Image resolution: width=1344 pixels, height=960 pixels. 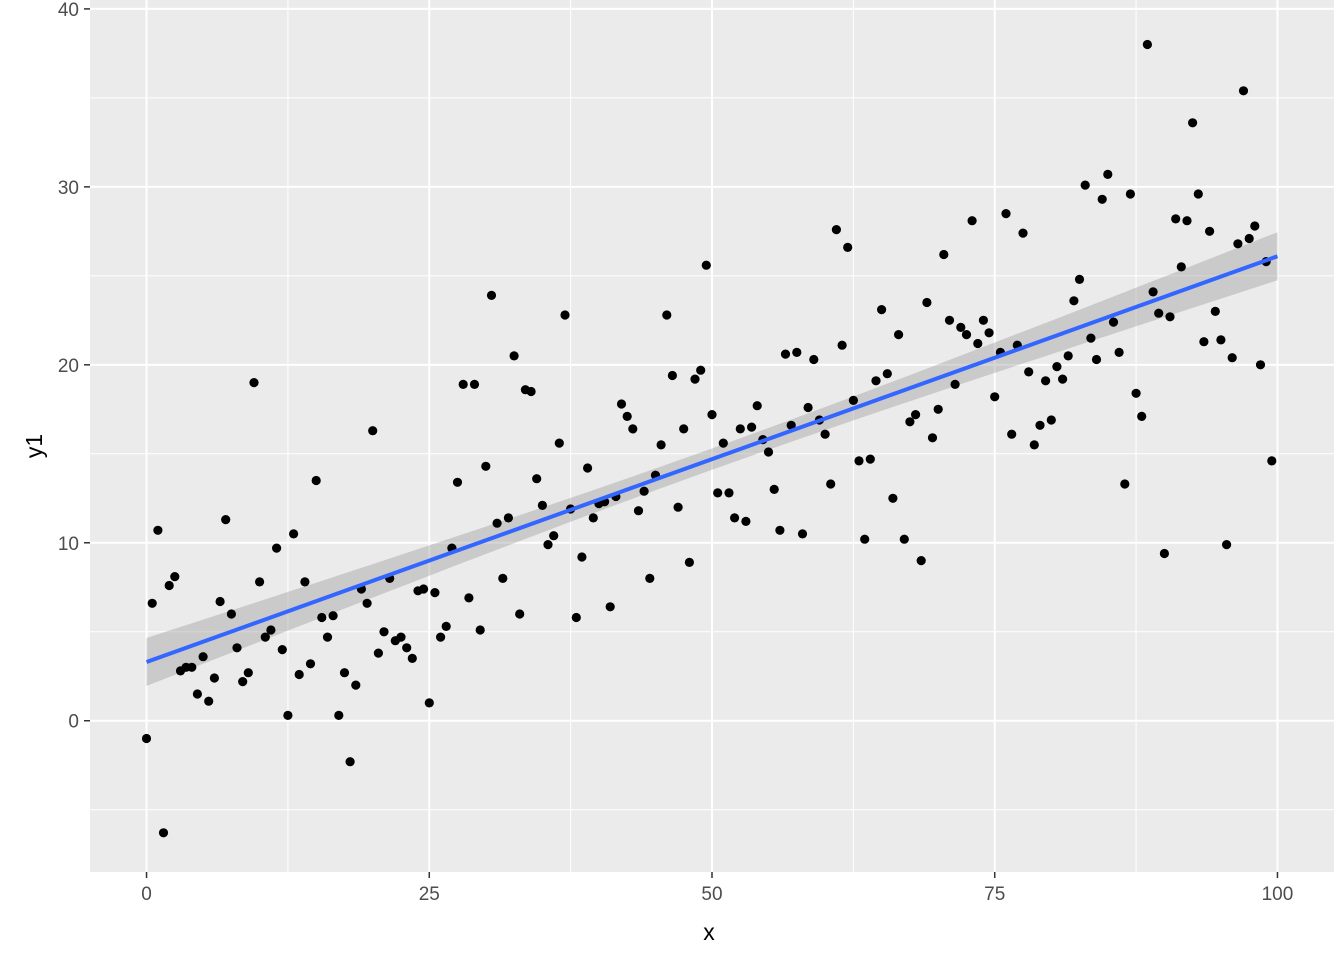 What do you see at coordinates (994, 894) in the screenshot?
I see `x-tick-label: 75` at bounding box center [994, 894].